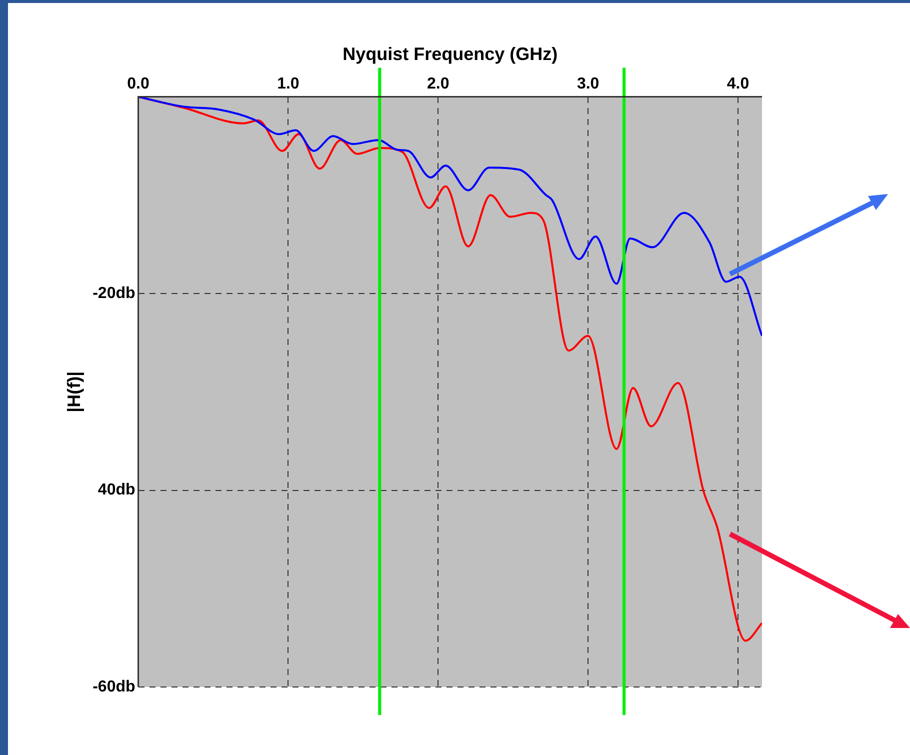 The image size is (910, 755). Describe the element at coordinates (738, 84) in the screenshot. I see `x-tick-label: 4.0` at that location.